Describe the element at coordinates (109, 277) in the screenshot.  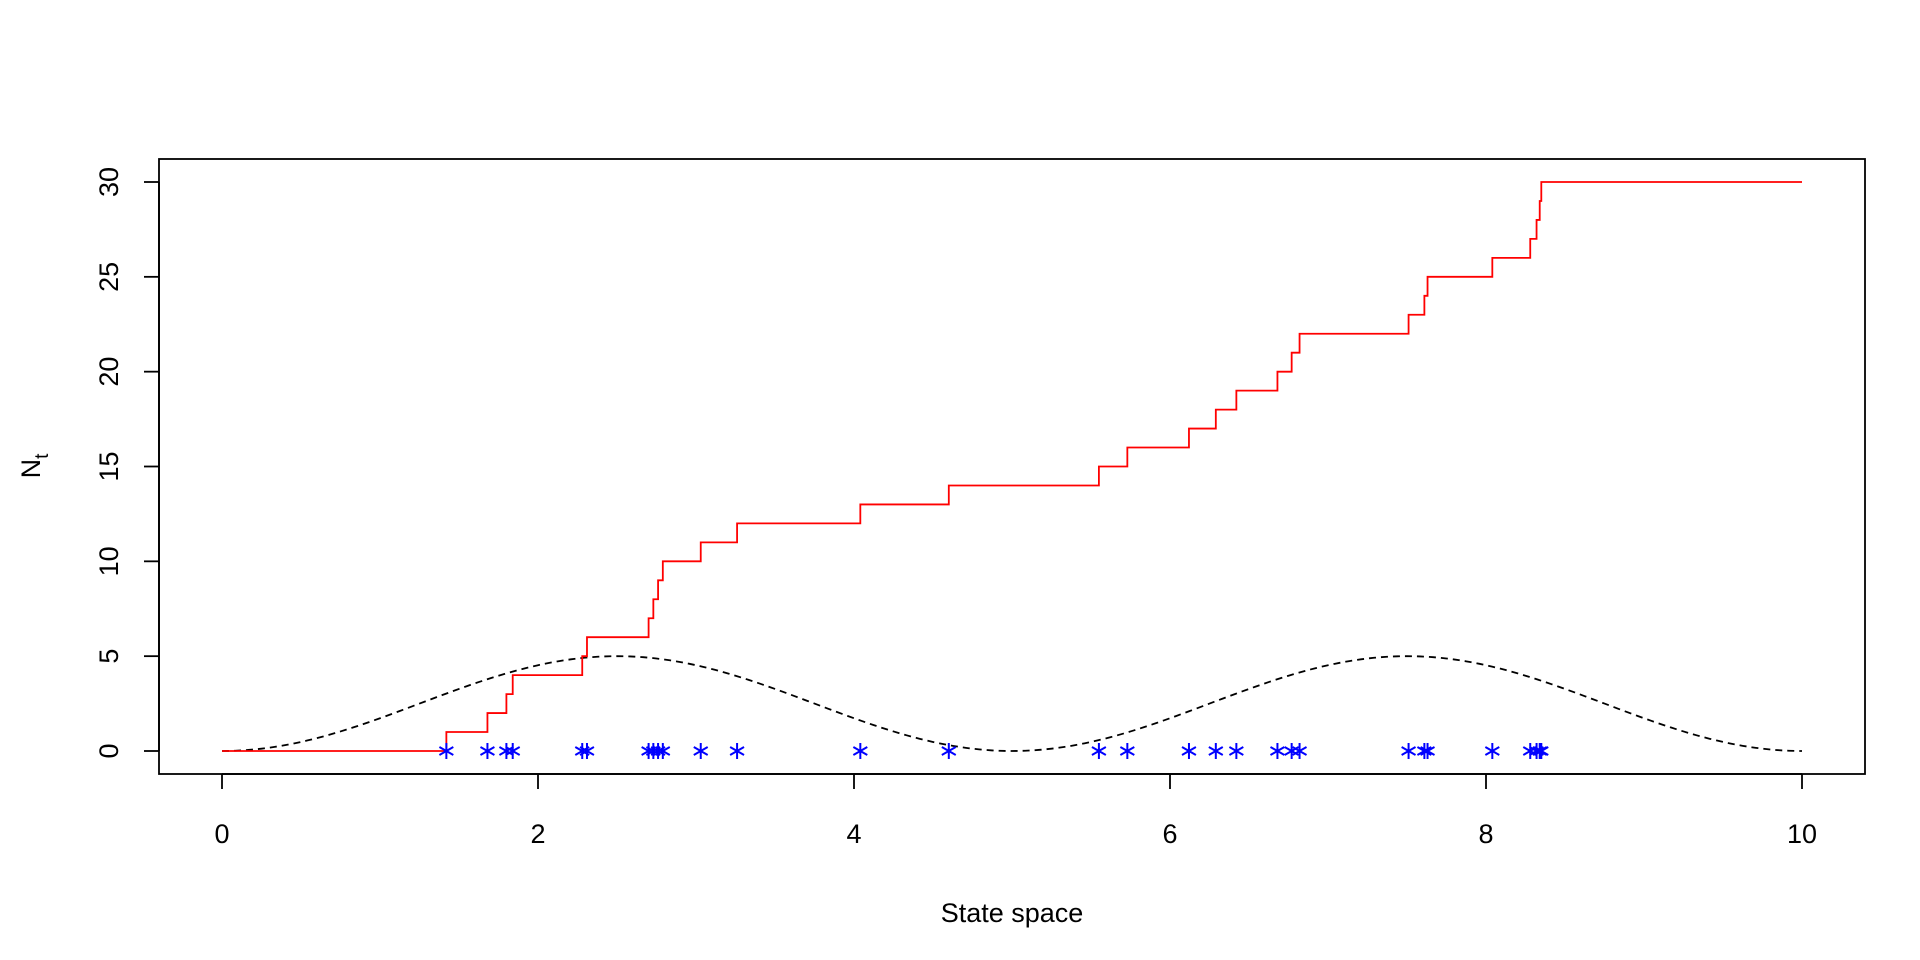
I see `y-tick-label: 25` at that location.